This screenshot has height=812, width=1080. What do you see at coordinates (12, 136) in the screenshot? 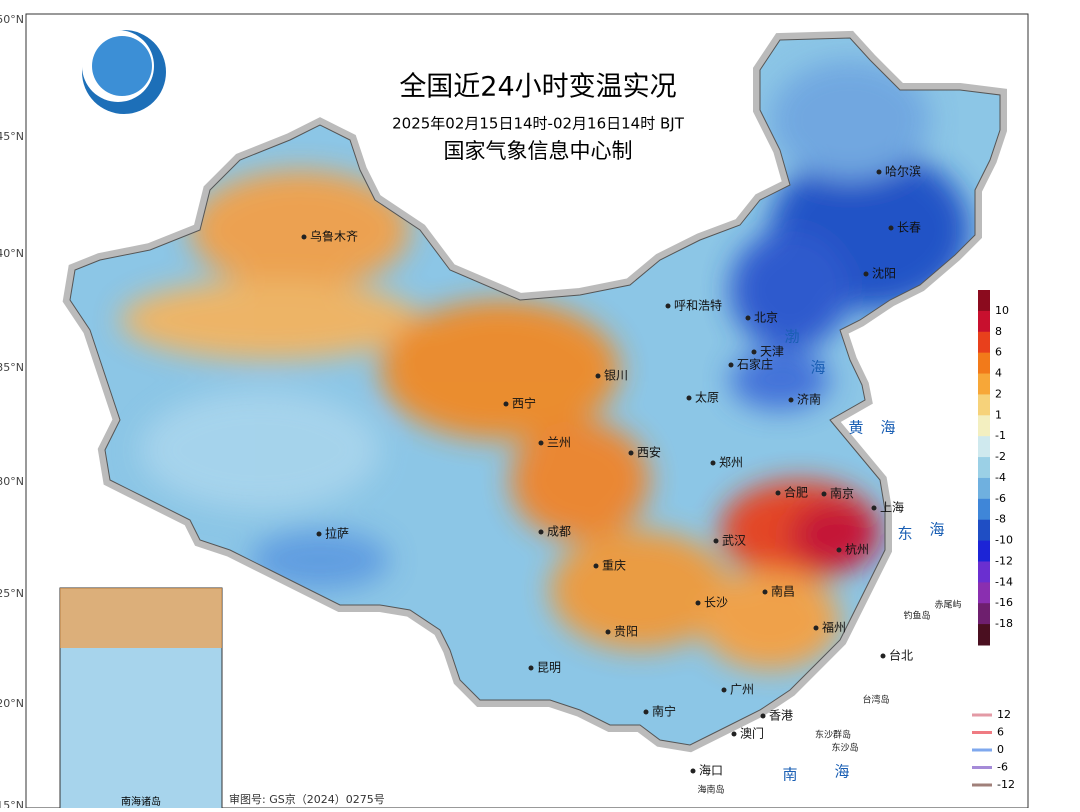
I see `latitude-label: 45°N` at bounding box center [12, 136].